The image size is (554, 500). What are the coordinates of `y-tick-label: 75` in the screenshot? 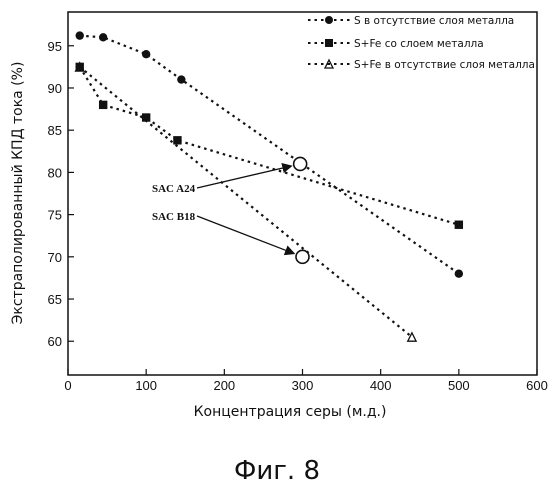 It's located at (55, 215).